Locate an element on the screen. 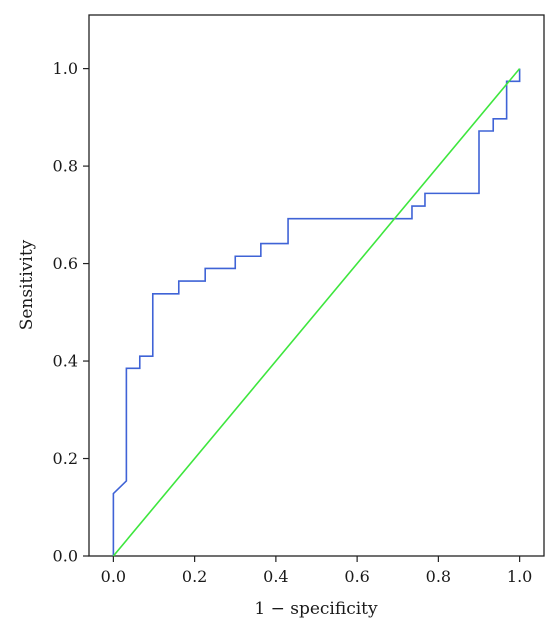  y-axis-ticks: 0.0 0.2 0.4 0.6 0.8 1.0 is located at coordinates (71, 312).